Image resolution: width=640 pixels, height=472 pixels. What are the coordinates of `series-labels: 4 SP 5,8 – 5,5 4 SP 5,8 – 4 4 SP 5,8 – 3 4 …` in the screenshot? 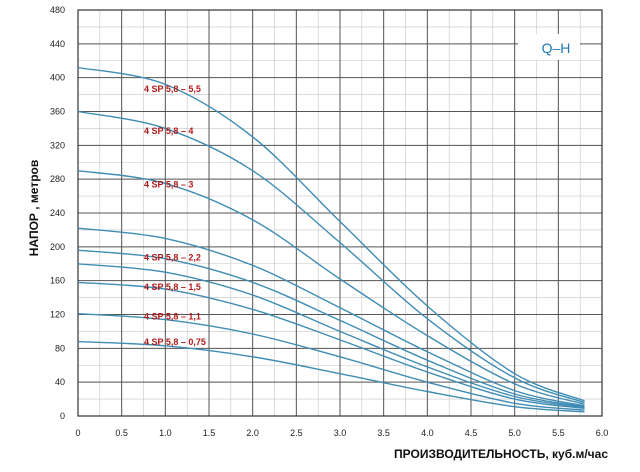 It's located at (175, 215).